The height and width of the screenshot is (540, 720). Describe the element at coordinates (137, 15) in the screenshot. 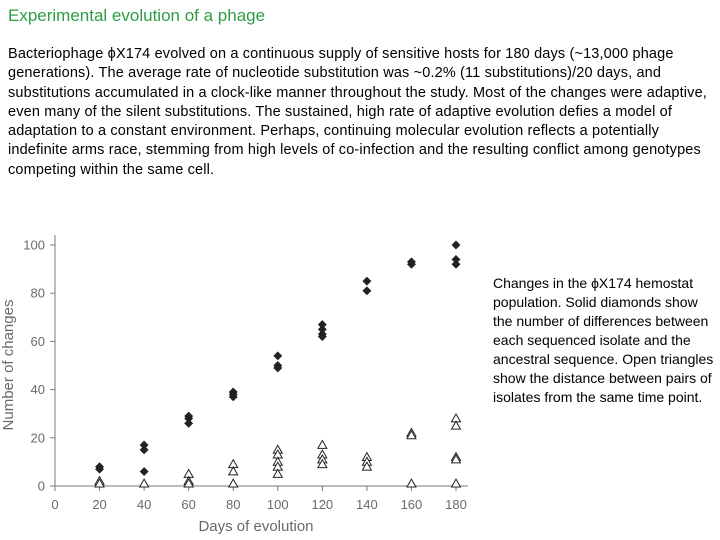

I see `slide-title: Experimental evolution of a phage` at that location.